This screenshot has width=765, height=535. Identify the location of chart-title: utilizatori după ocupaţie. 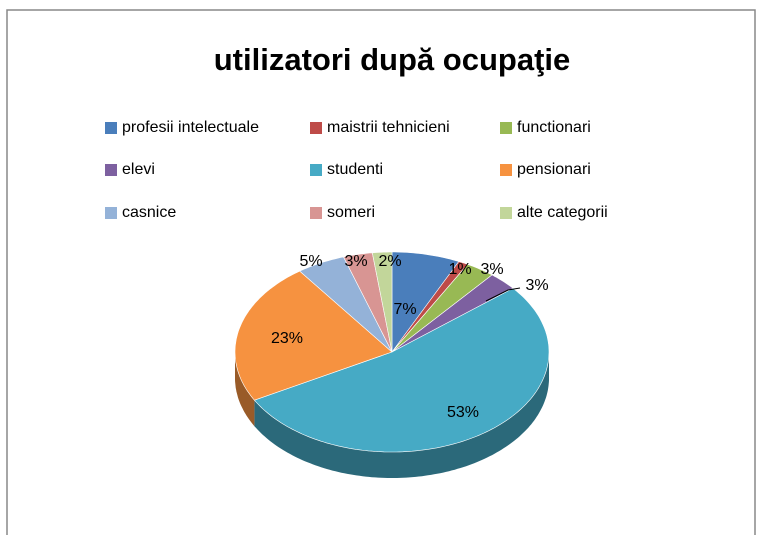
(392, 59).